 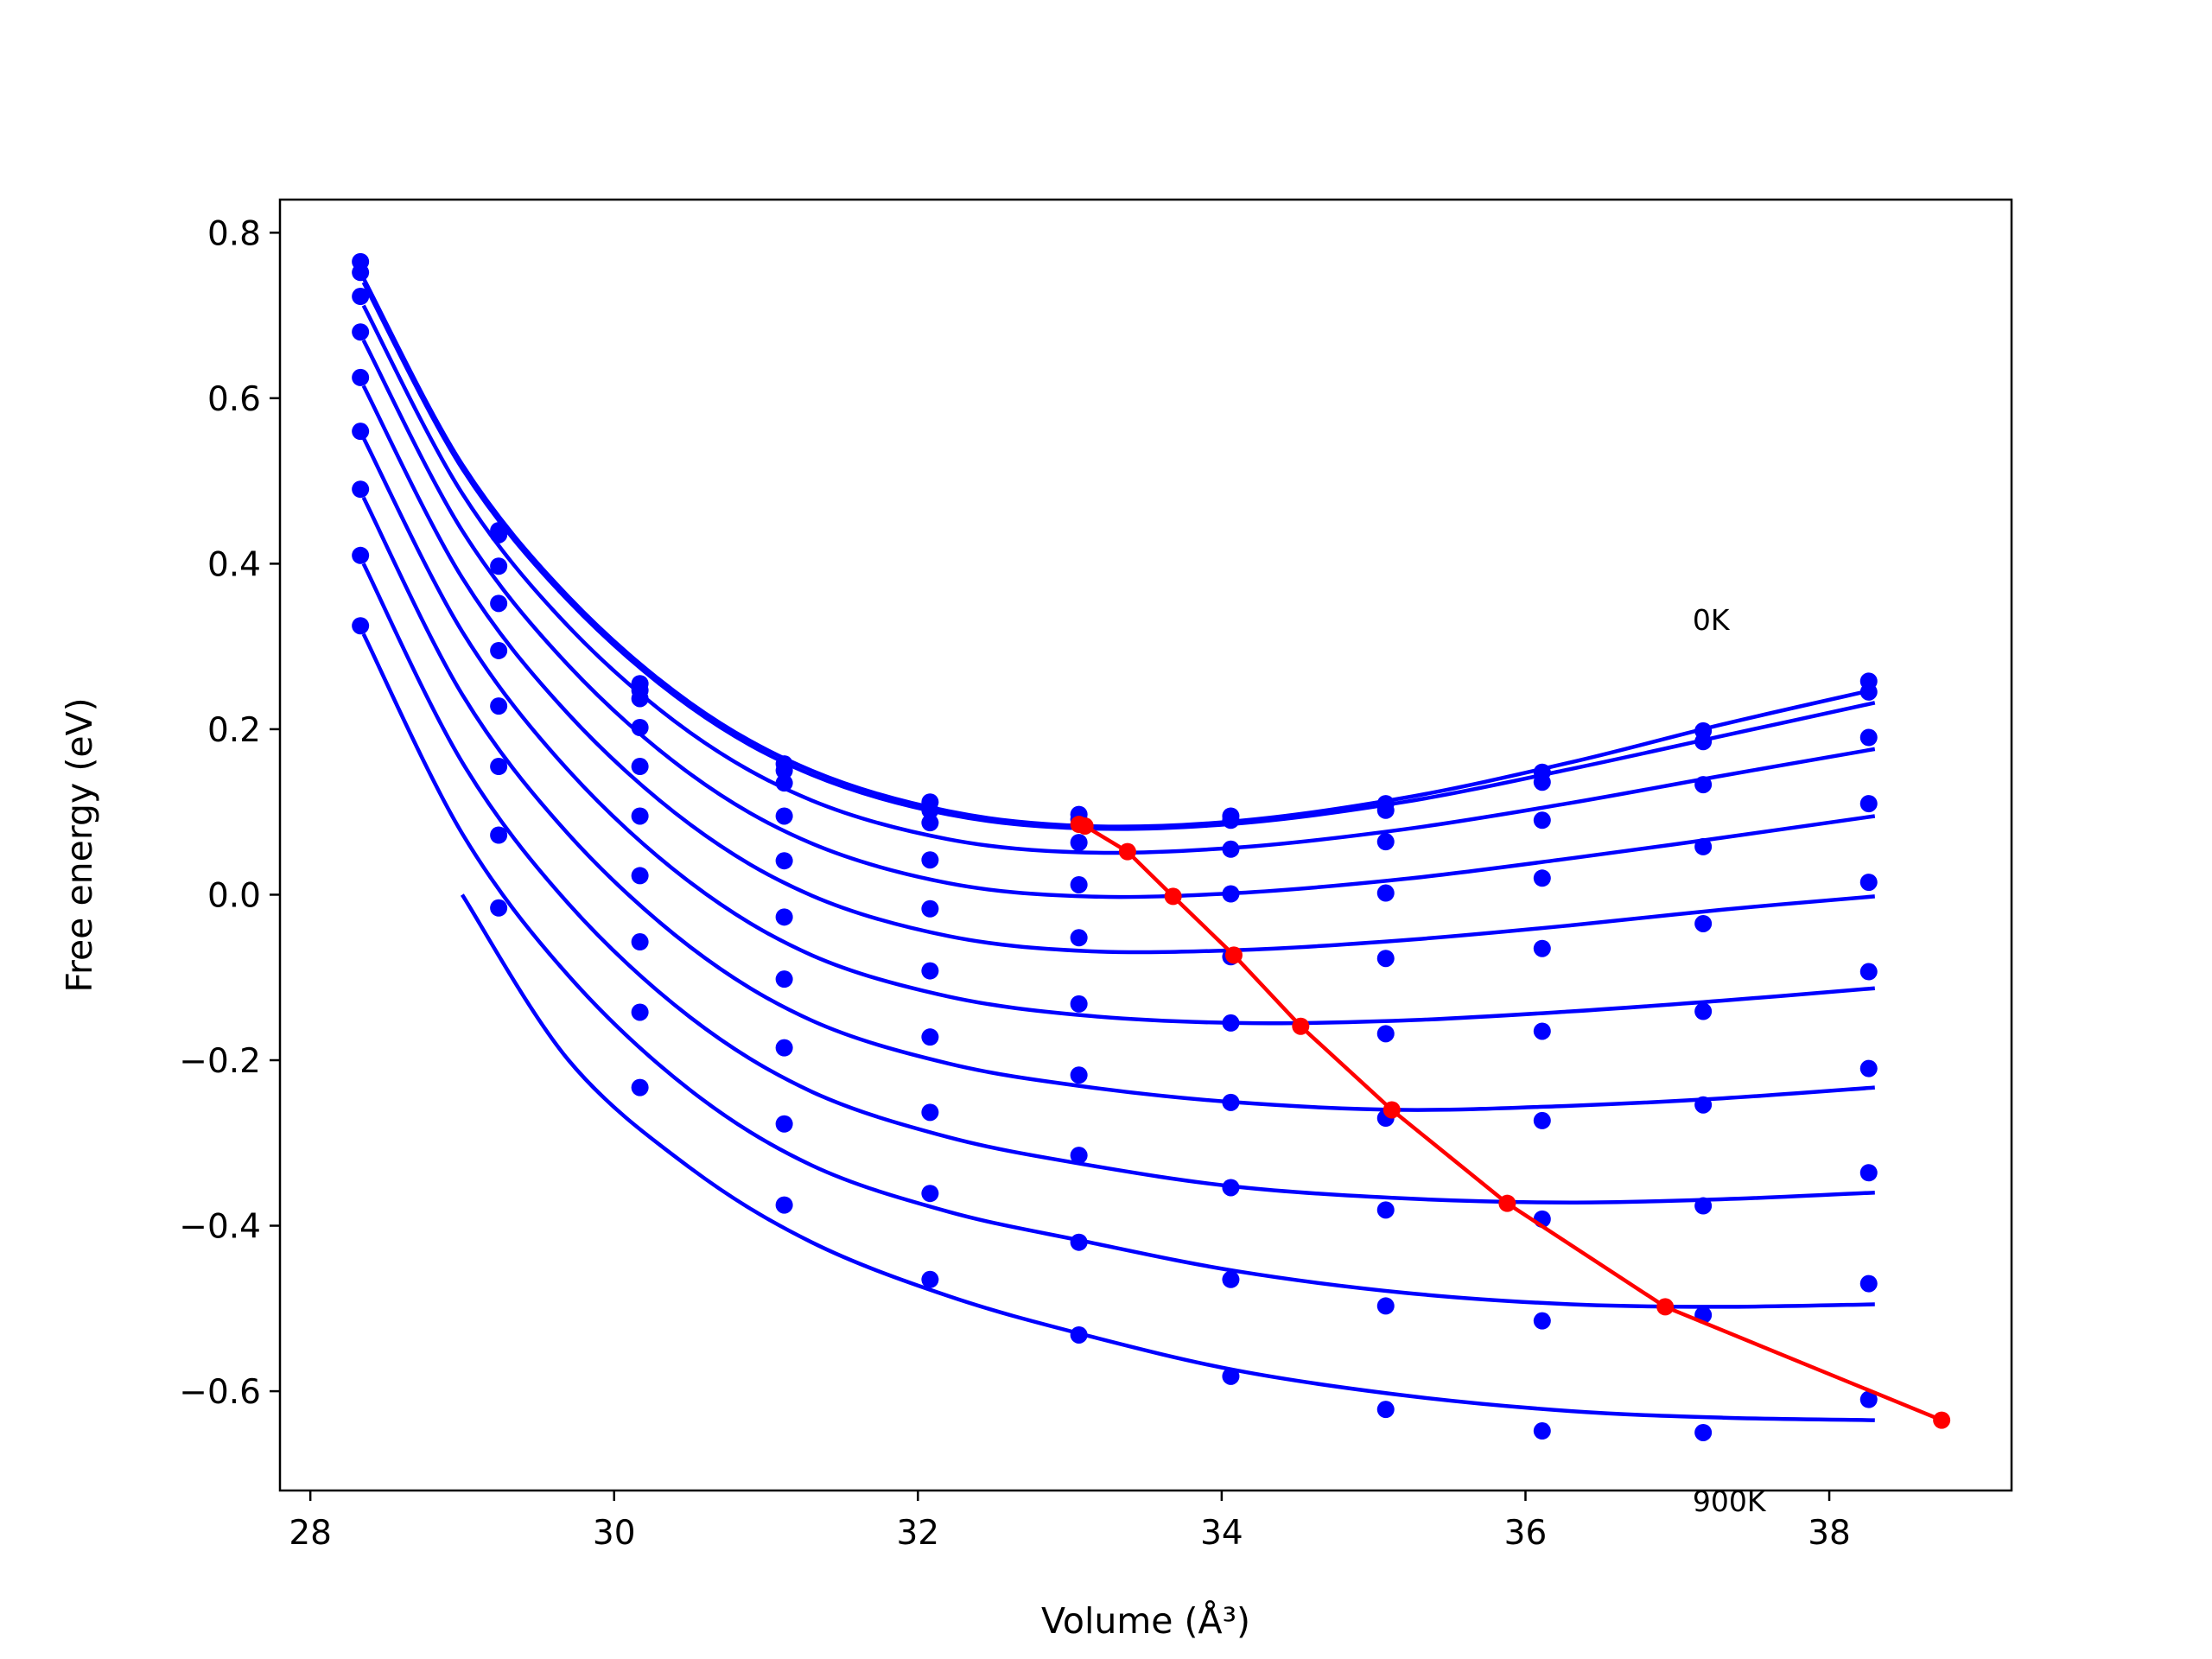 I want to click on x-tick-label: 36, so click(x=1526, y=1533).